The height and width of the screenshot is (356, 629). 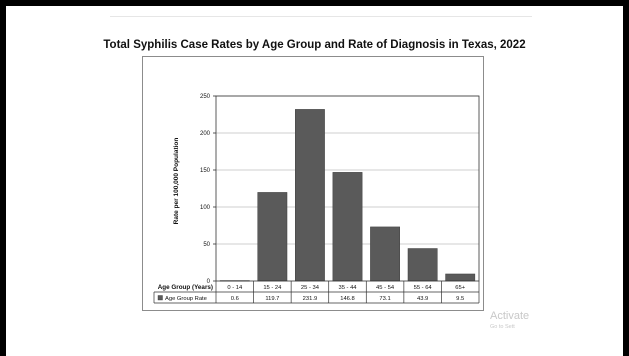 What do you see at coordinates (272, 288) in the screenshot?
I see `x-tick-label: 15 - 24` at bounding box center [272, 288].